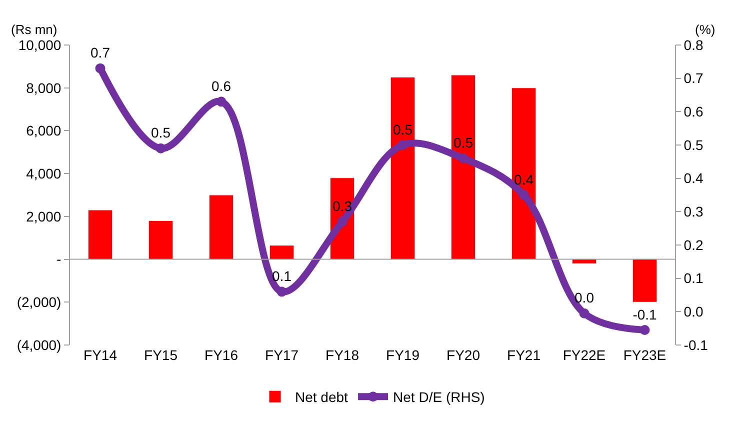 The height and width of the screenshot is (425, 735). Describe the element at coordinates (39, 302) in the screenshot. I see `y-tick-label: (2,000)` at that location.